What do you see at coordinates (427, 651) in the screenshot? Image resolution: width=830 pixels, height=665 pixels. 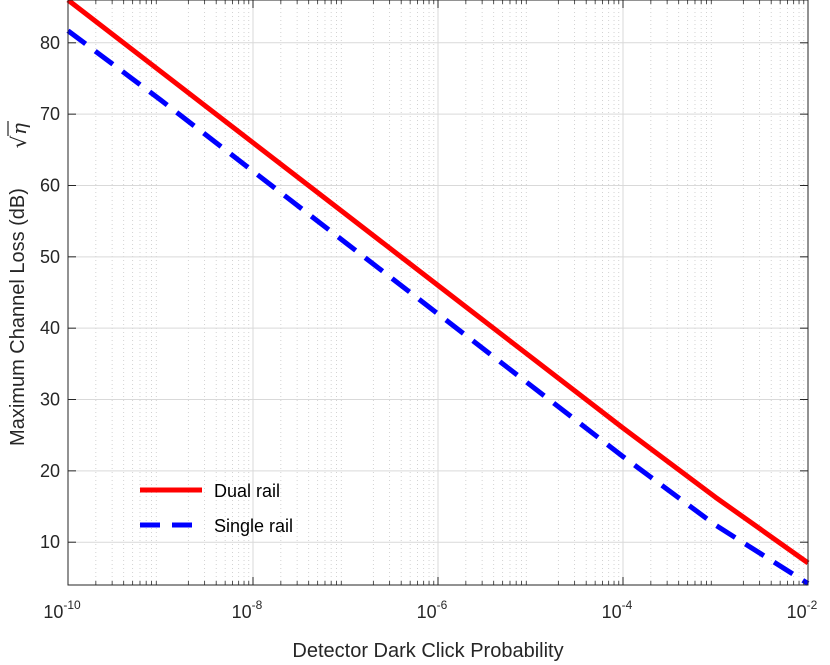 I see `x-axis-title: Detector Dark Click Probability` at bounding box center [427, 651].